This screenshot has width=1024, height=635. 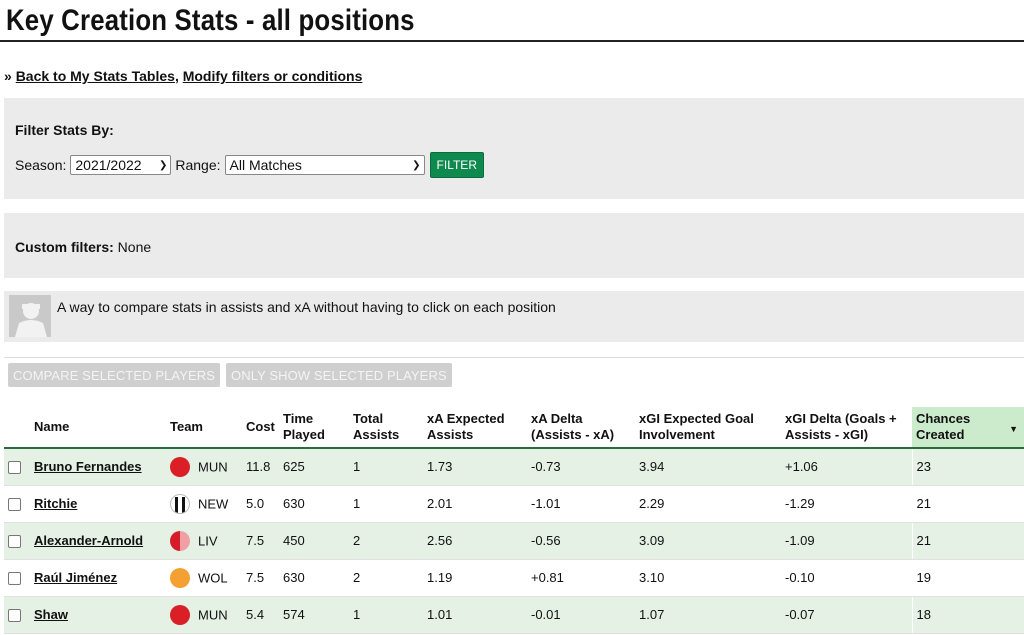 What do you see at coordinates (475, 615) in the screenshot?
I see `xa-cell: 1.01` at bounding box center [475, 615].